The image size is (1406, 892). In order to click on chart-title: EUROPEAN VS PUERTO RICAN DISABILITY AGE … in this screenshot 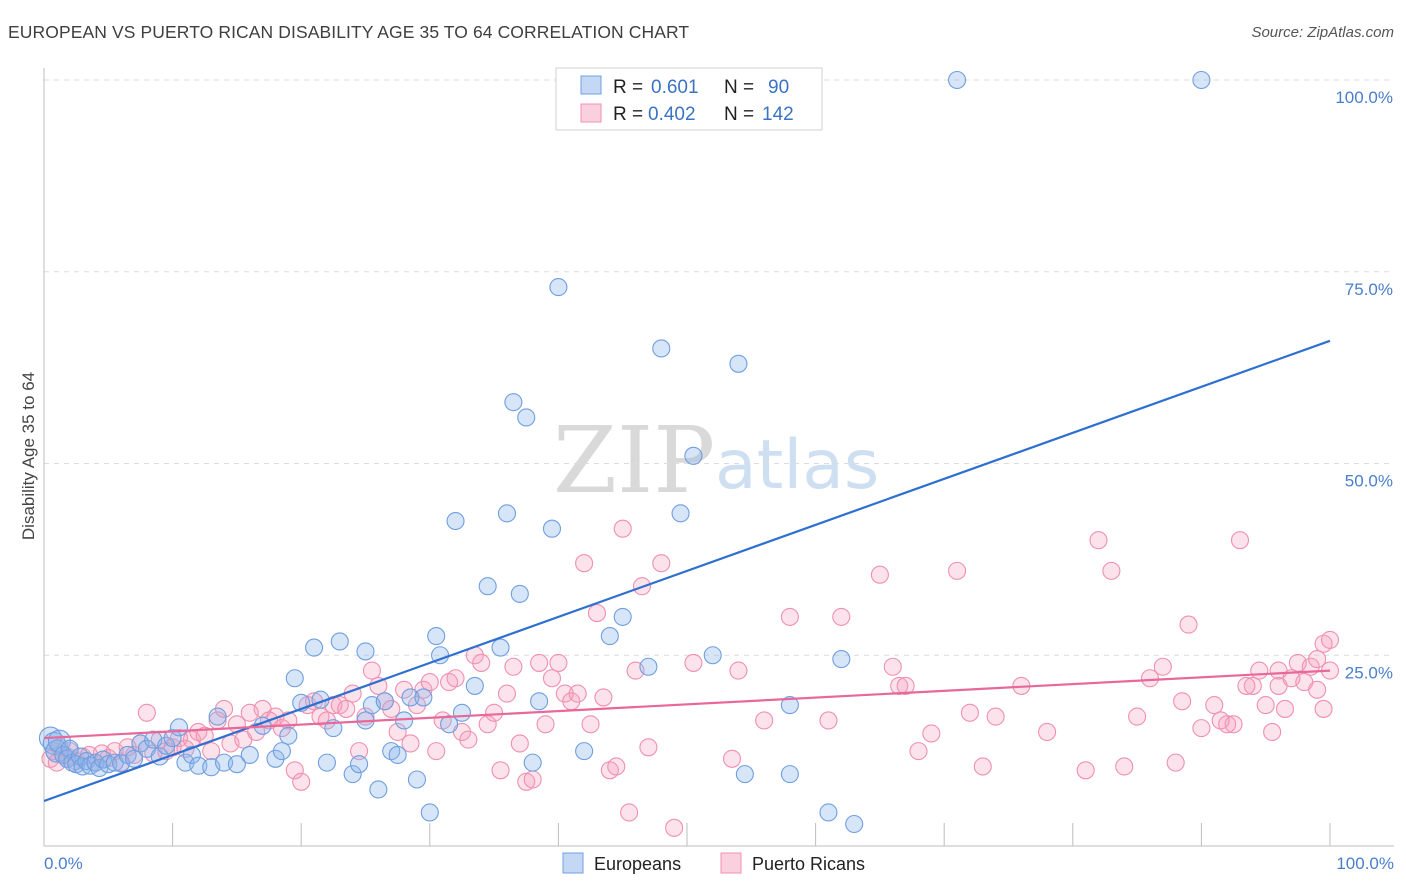, I will do `click(349, 32)`.